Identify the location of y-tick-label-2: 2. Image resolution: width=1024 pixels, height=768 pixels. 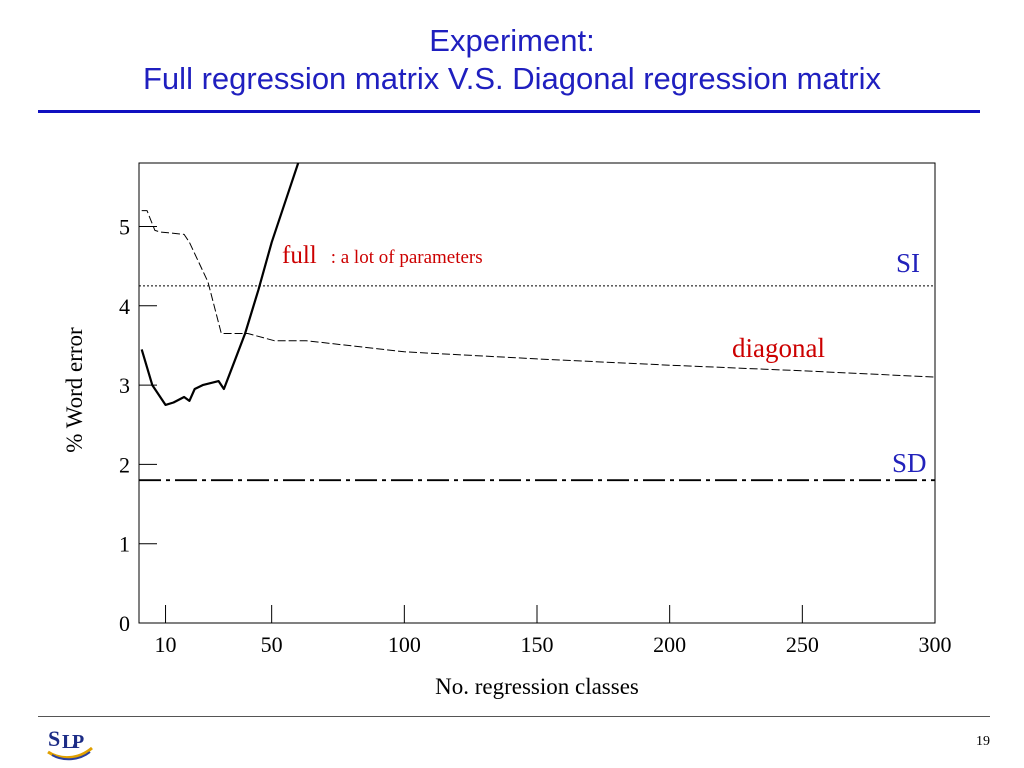
(124, 464).